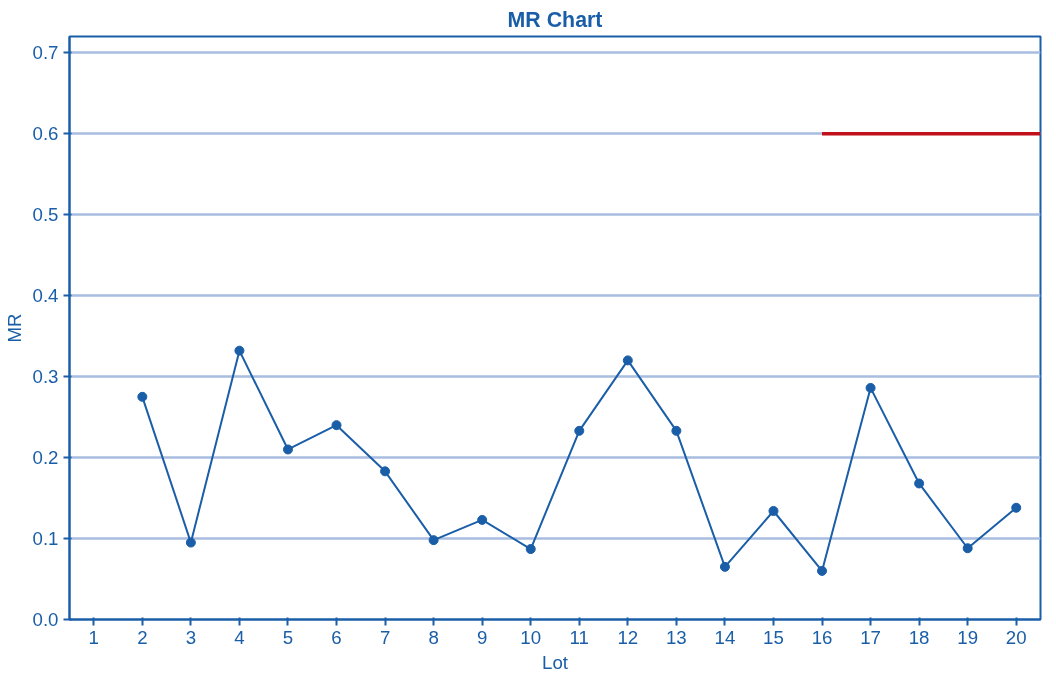 Image resolution: width=1056 pixels, height=680 pixels. I want to click on y-axis-title: MR, so click(14, 328).